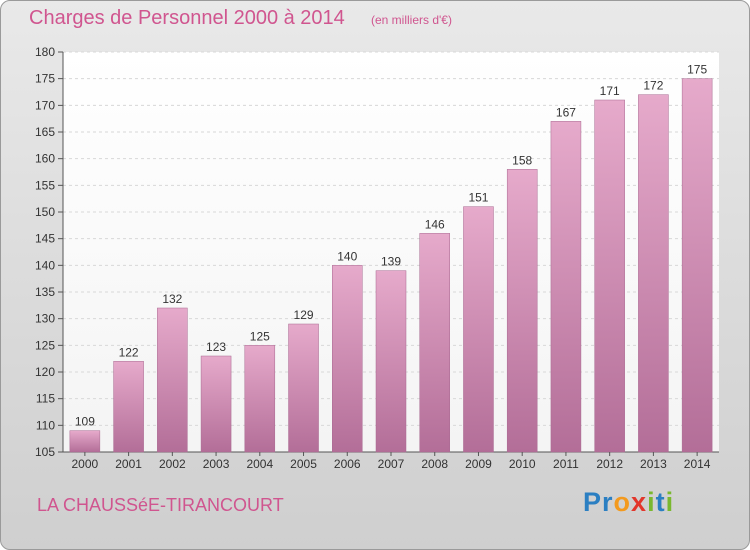 The width and height of the screenshot is (750, 550). I want to click on x-tick-label: 2004, so click(259, 464).